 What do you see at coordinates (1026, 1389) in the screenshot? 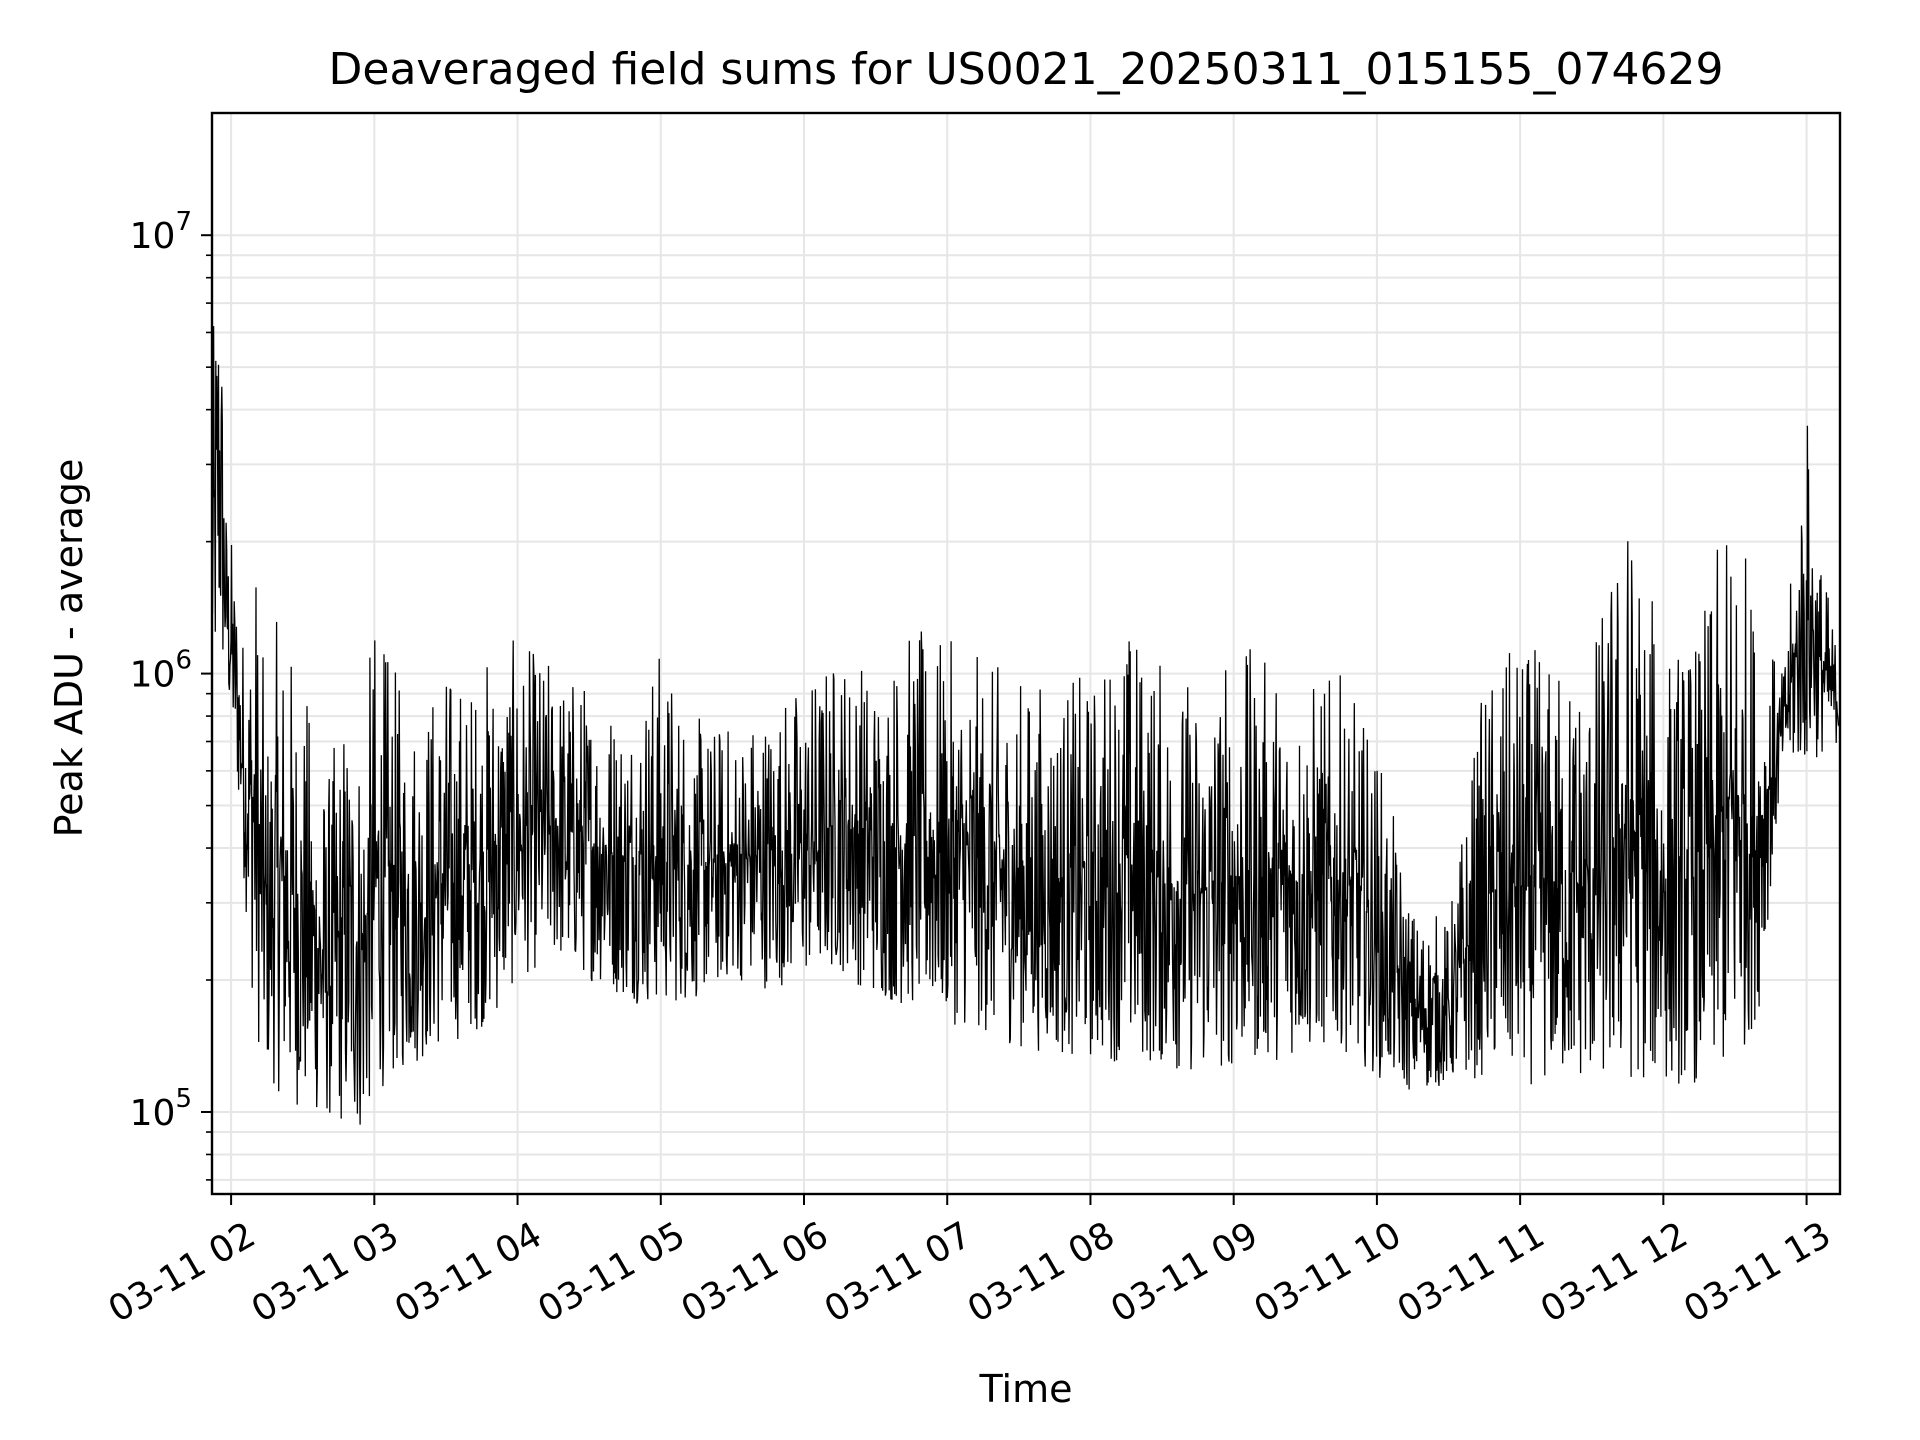
I see `x-axis-label: Time` at bounding box center [1026, 1389].